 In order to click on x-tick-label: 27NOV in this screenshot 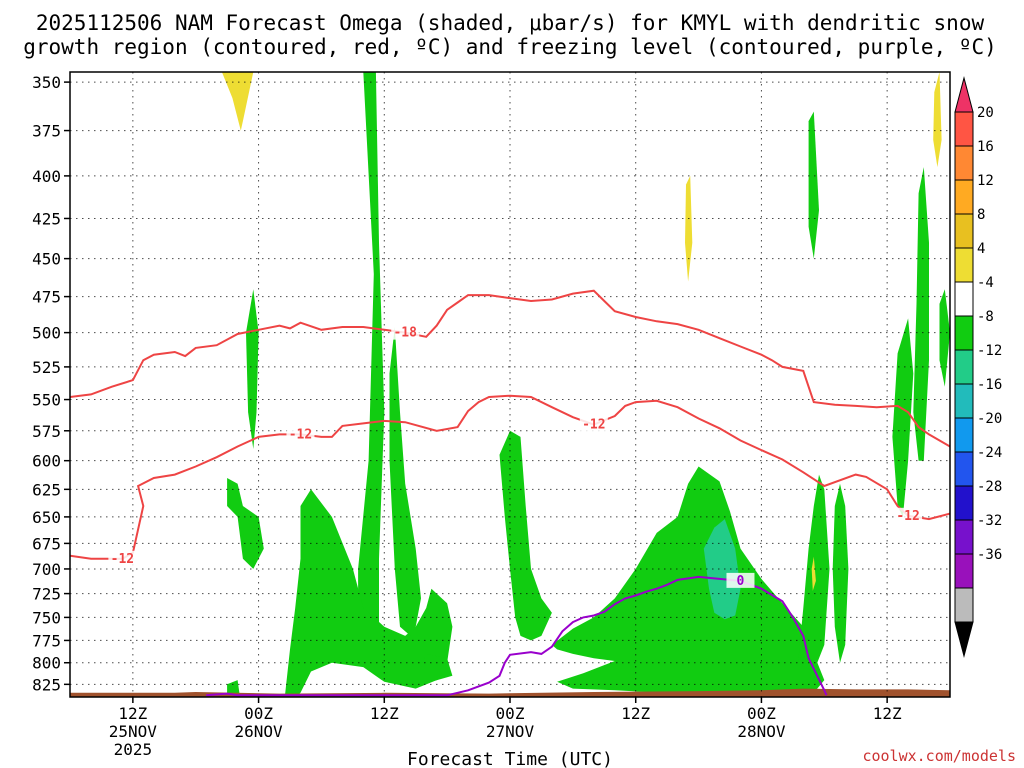, I will do `click(510, 731)`.